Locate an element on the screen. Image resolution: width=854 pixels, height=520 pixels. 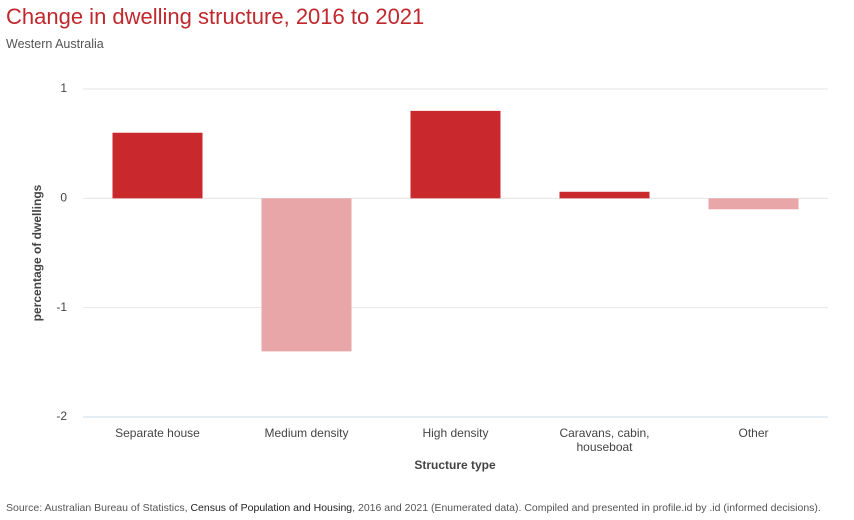
x-axis-title: Structure type is located at coordinates (455, 465).